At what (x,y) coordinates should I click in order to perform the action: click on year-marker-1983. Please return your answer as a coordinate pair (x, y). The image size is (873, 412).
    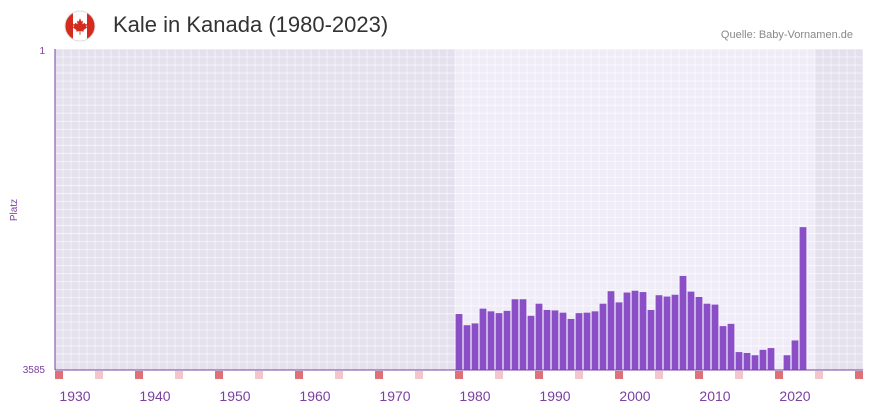
    Looking at the image, I should click on (499, 375).